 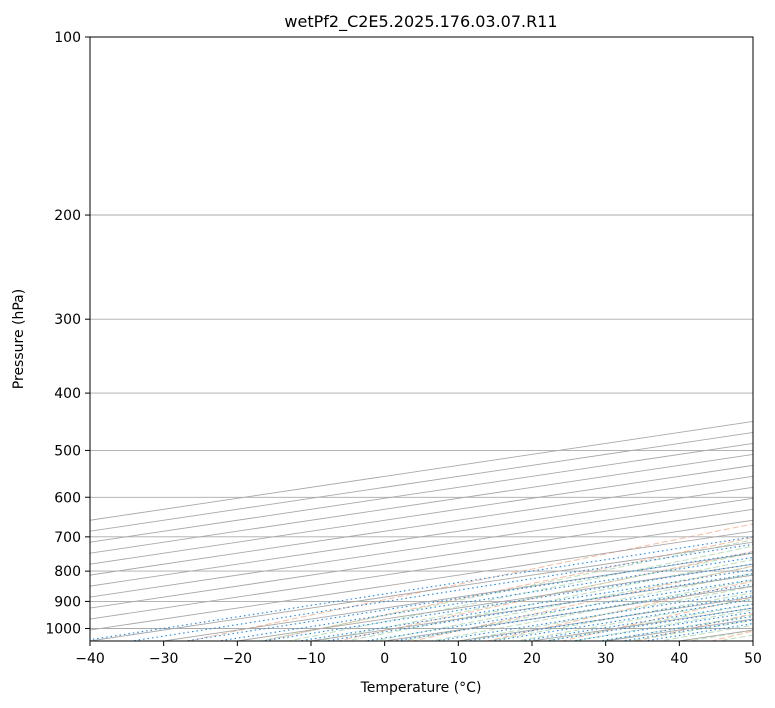 What do you see at coordinates (532, 659) in the screenshot?
I see `x-tick-label: 20` at bounding box center [532, 659].